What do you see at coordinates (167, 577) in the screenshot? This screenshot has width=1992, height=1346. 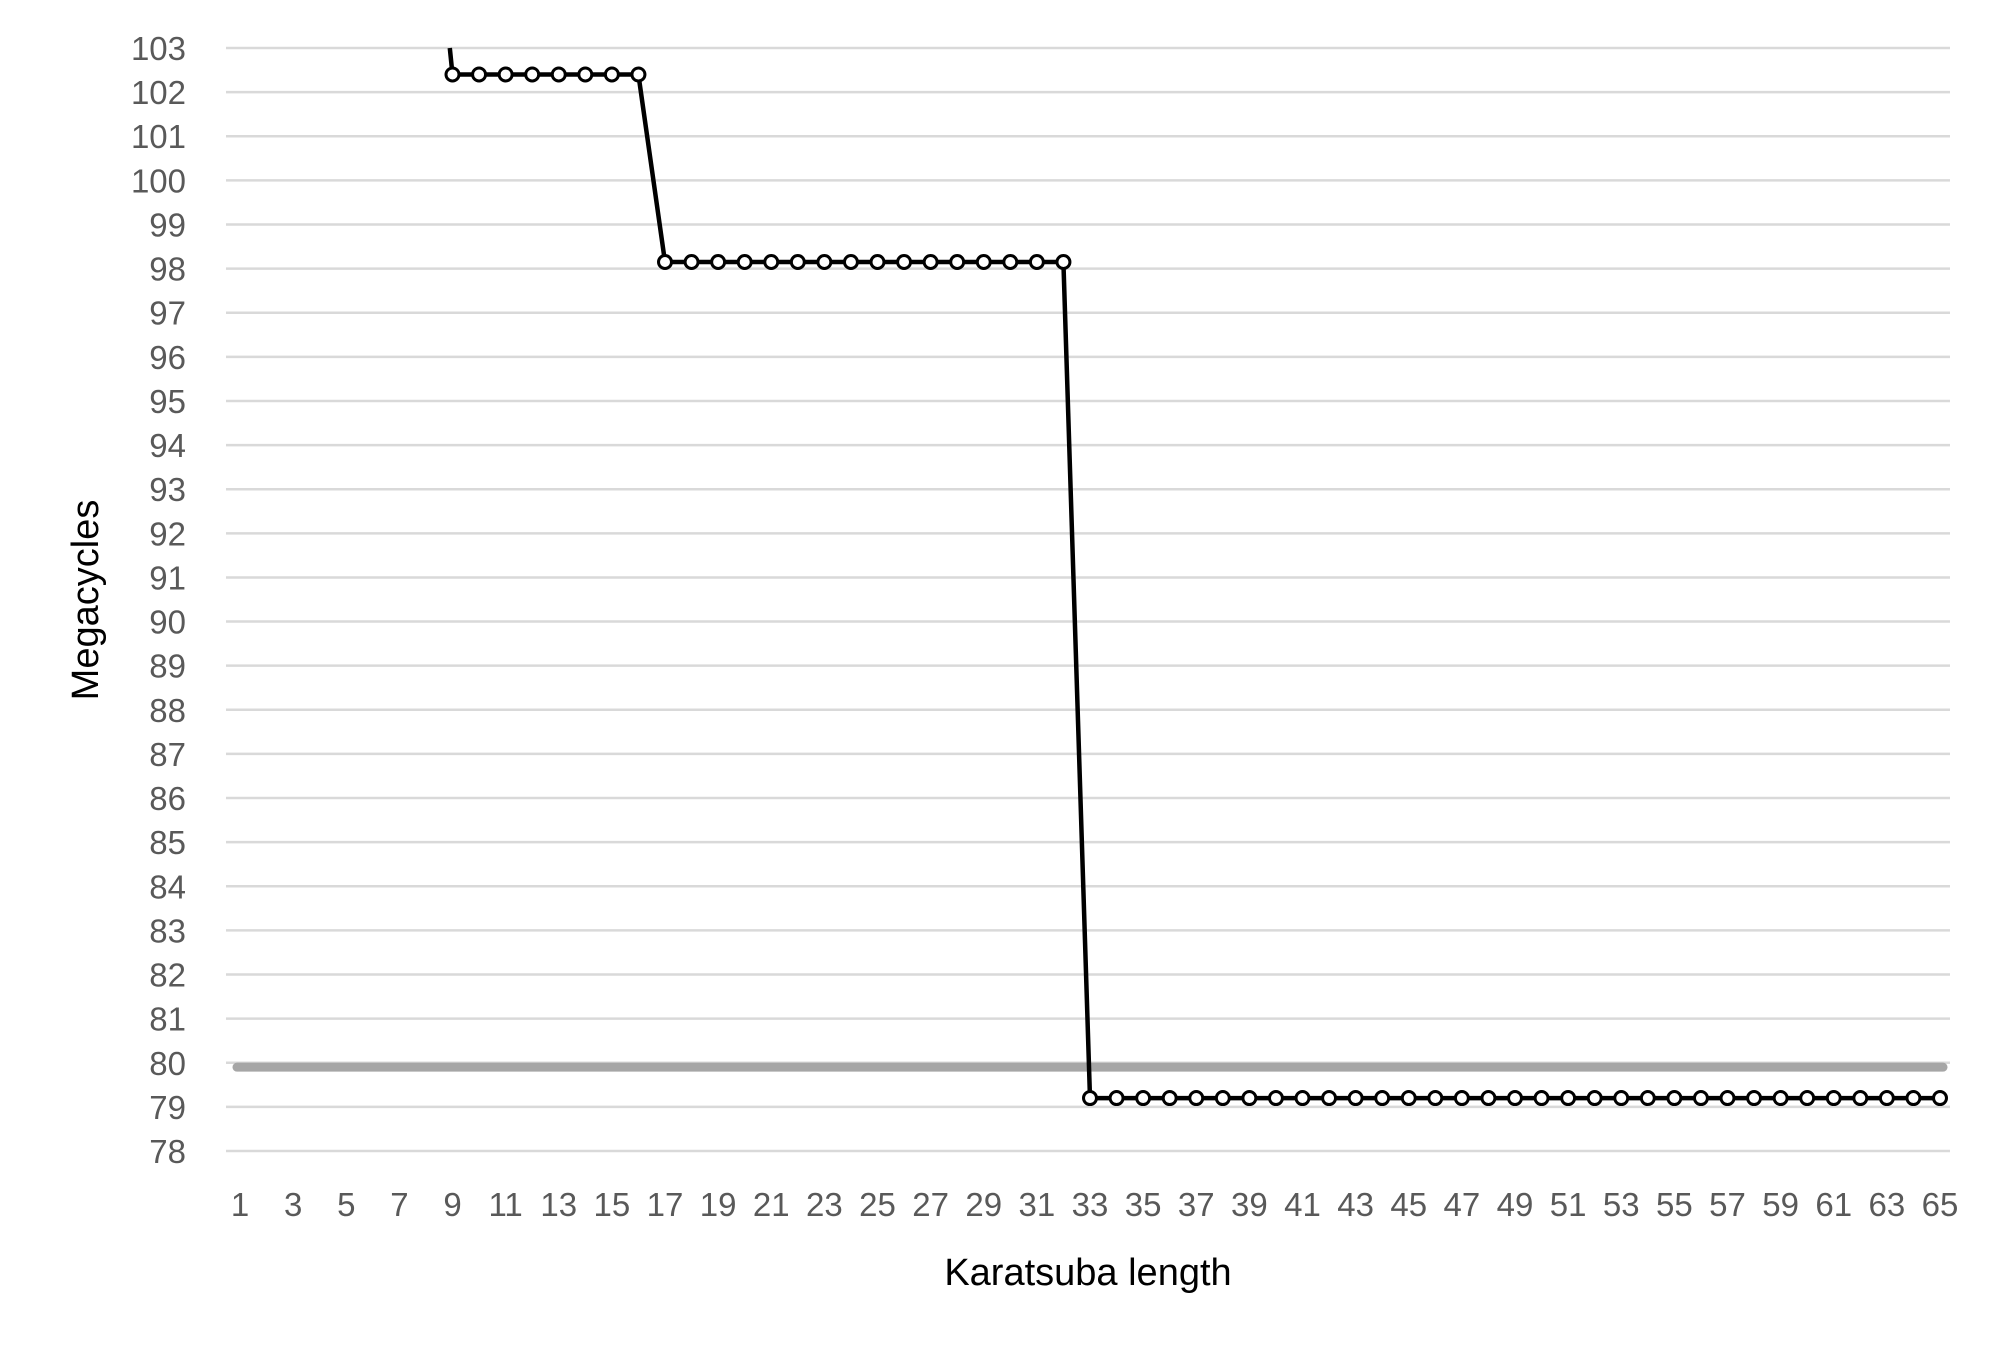 I see `y-tick-label: 91` at bounding box center [167, 577].